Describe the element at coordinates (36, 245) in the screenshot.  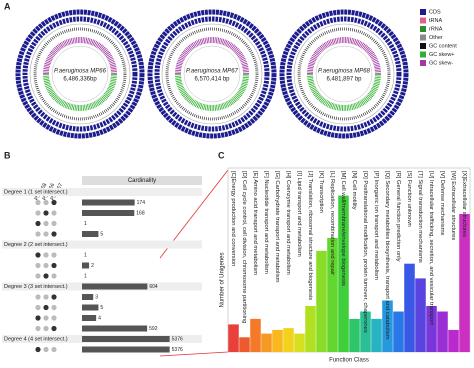
I see `degree-label: Degree 2 (2 set intersect.)` at that location.